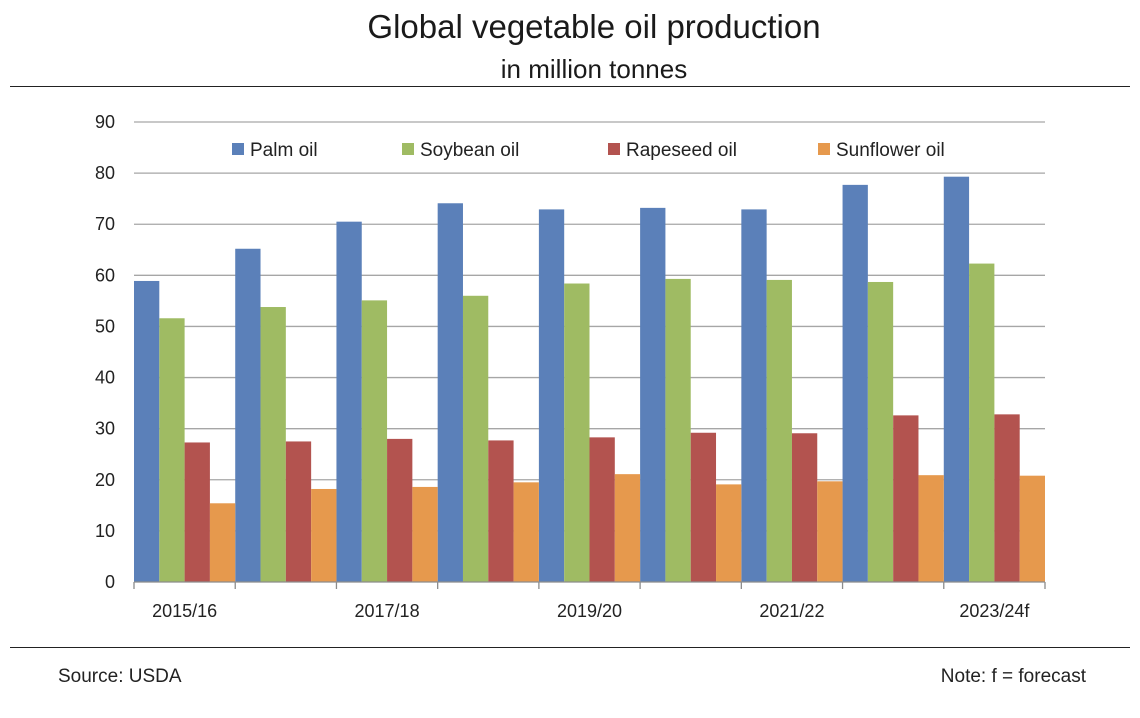 The height and width of the screenshot is (718, 1140). I want to click on x-tick-label: 2019/20, so click(589, 611).